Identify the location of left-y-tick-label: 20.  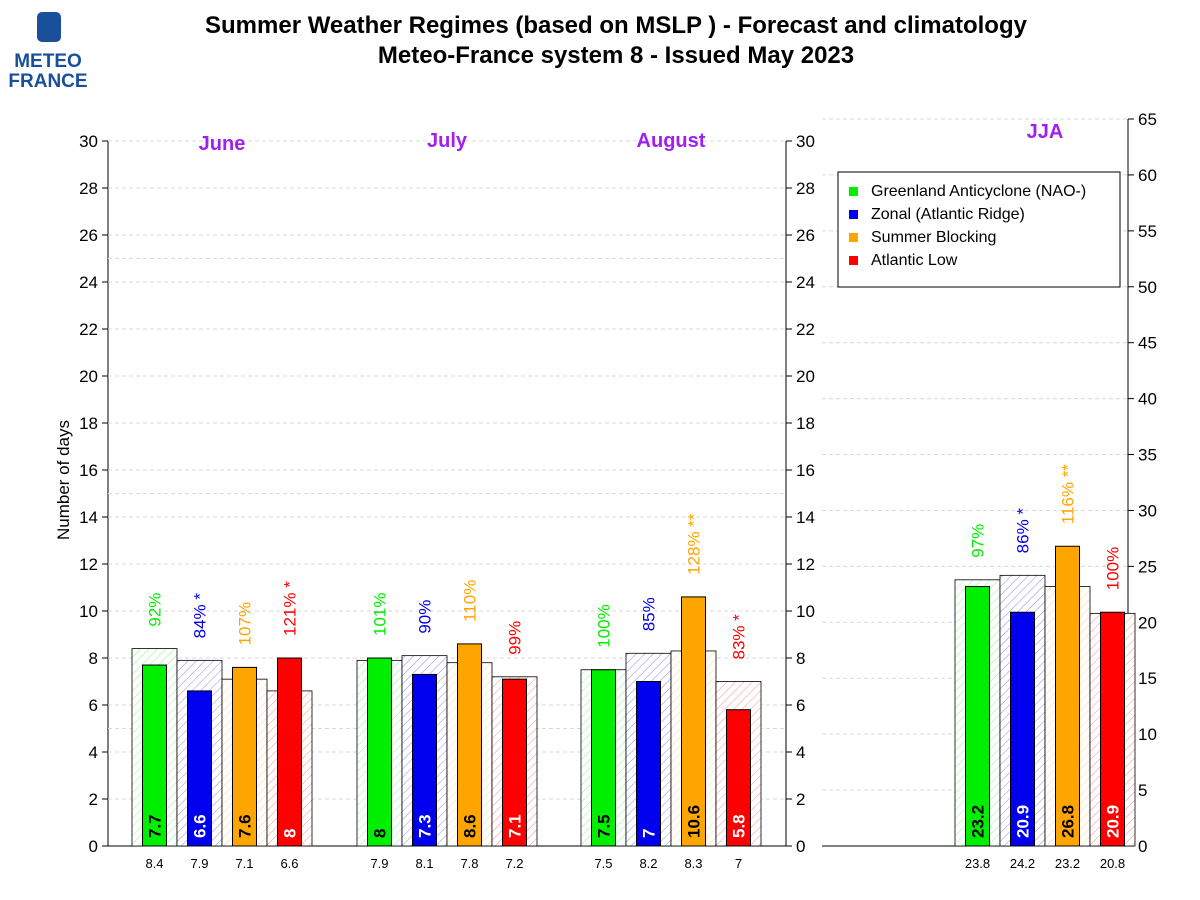
(88, 376).